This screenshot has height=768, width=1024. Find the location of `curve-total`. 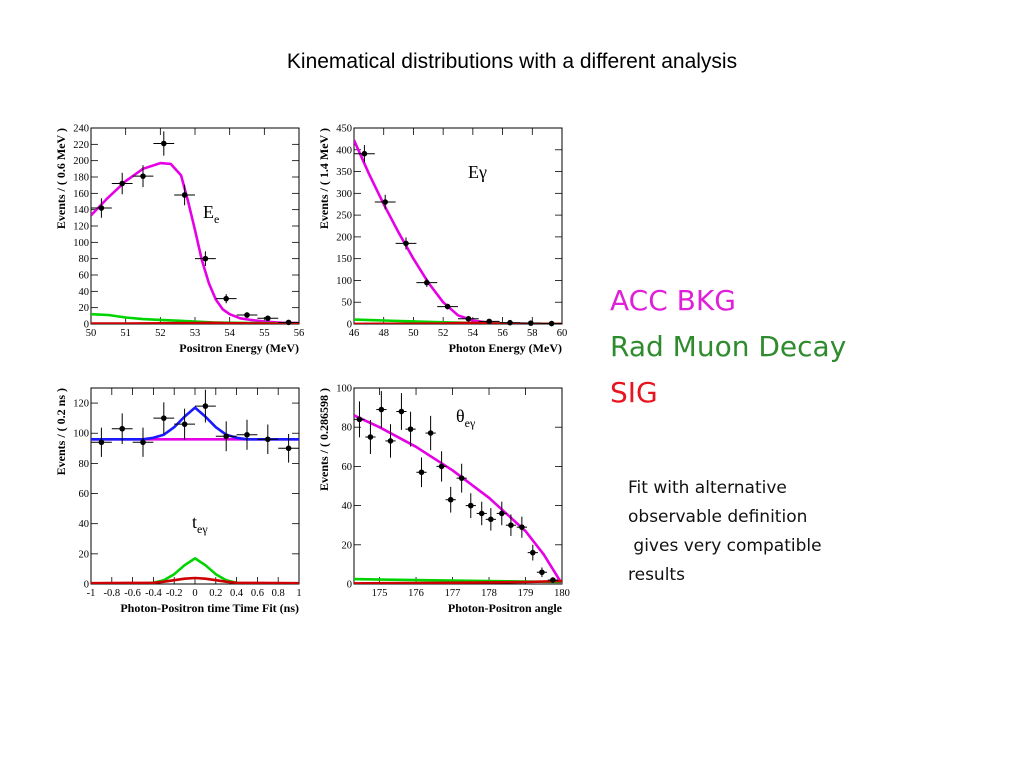

curve-total is located at coordinates (195, 423).